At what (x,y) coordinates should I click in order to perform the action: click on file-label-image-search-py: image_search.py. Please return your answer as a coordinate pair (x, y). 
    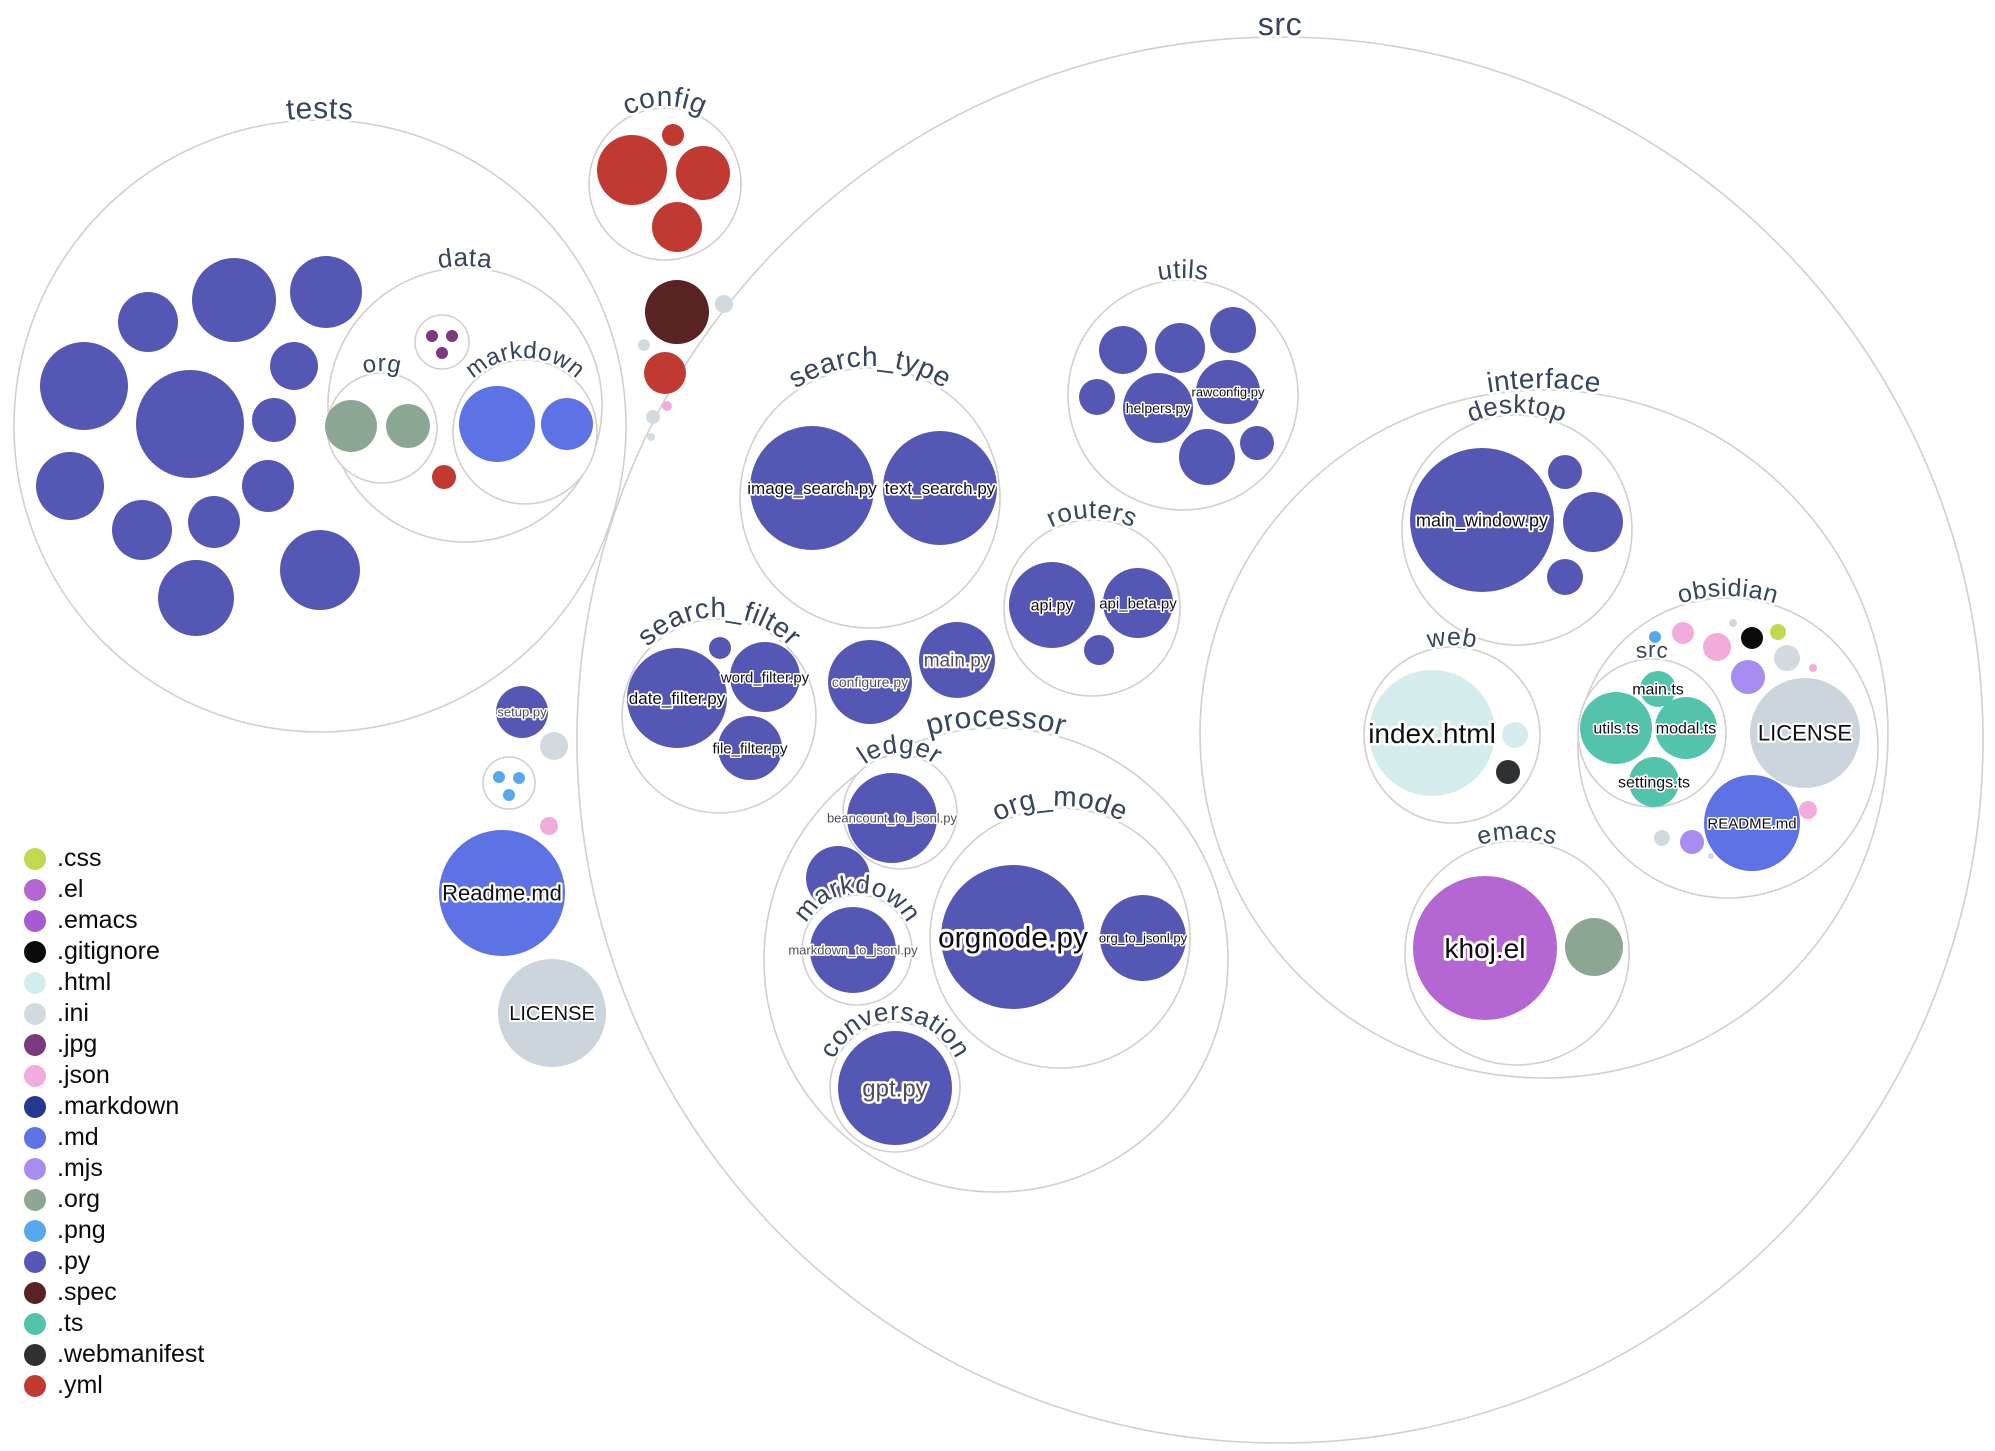
    Looking at the image, I should click on (812, 488).